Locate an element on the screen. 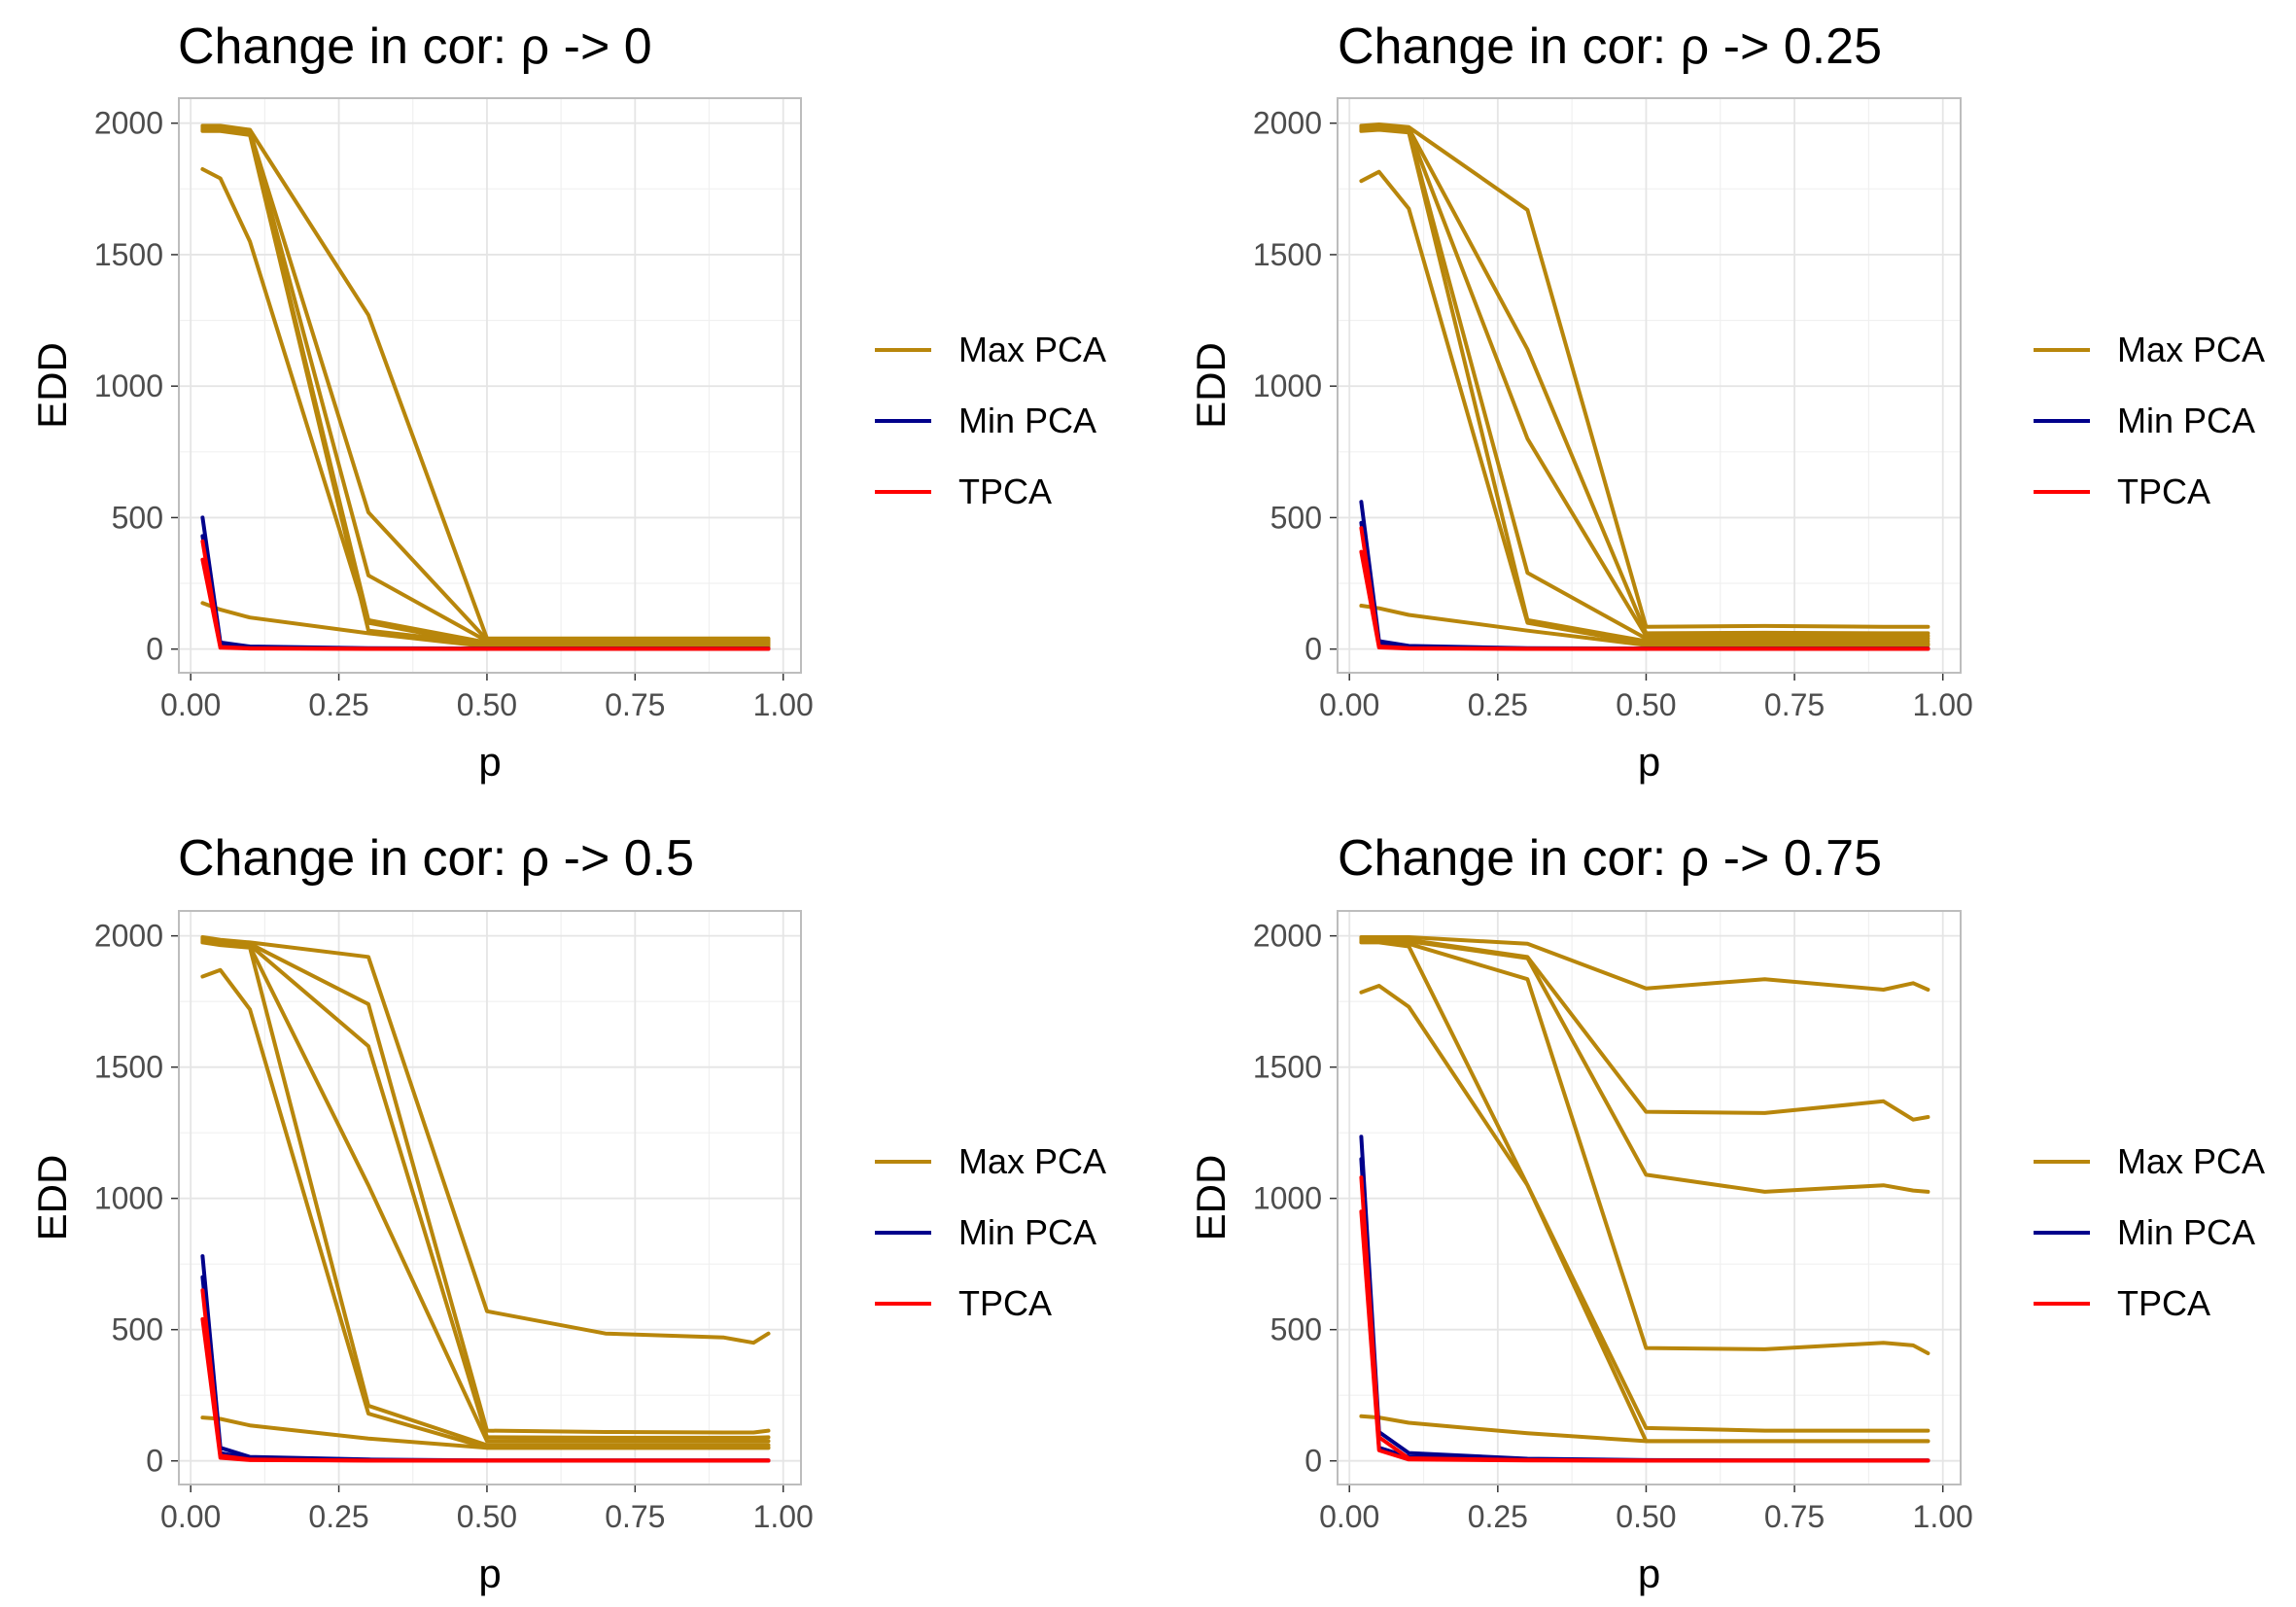 The image size is (2296, 1607). chart-title: Change in cor: ρ -> 0.5 is located at coordinates (436, 858).